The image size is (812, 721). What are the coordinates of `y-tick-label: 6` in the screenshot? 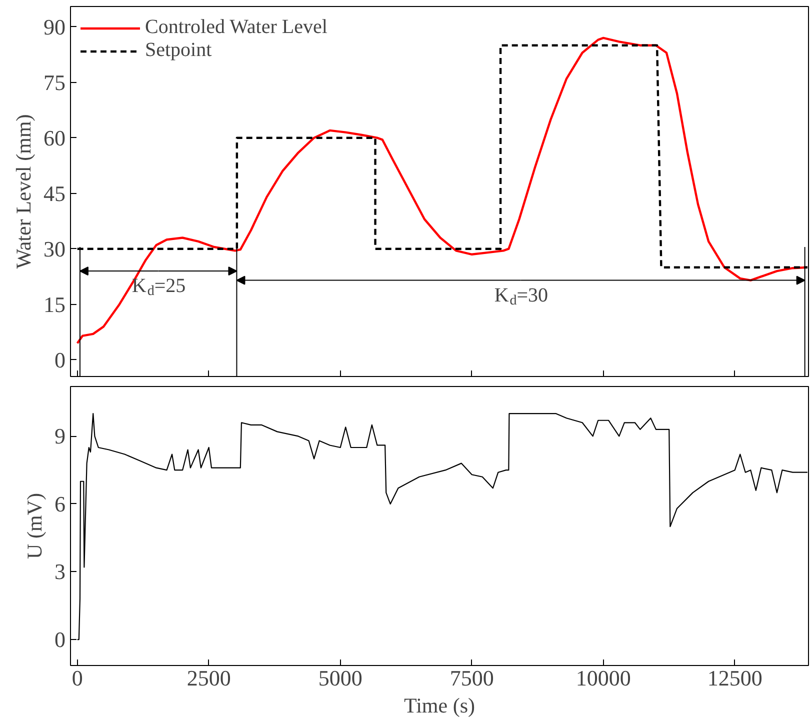 It's located at (60, 503).